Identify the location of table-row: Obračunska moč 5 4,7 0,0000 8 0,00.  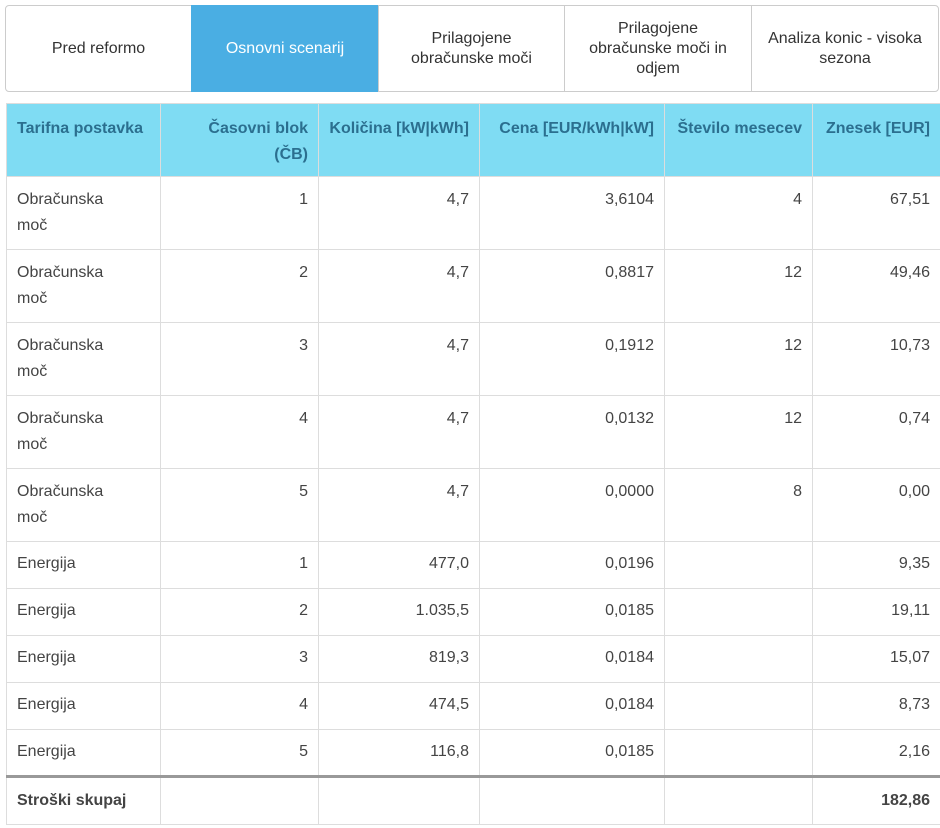
(473, 505).